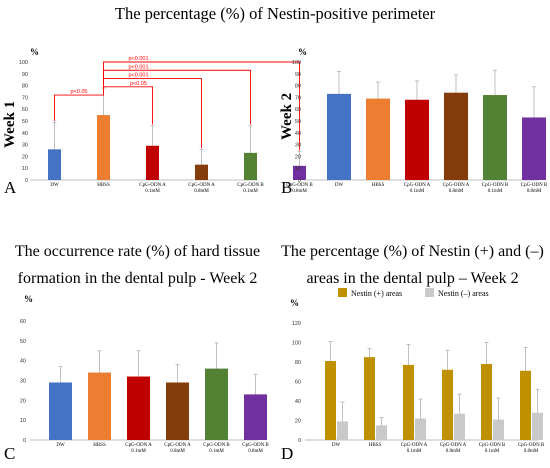  I want to click on panel-b-letter: B, so click(287, 187).